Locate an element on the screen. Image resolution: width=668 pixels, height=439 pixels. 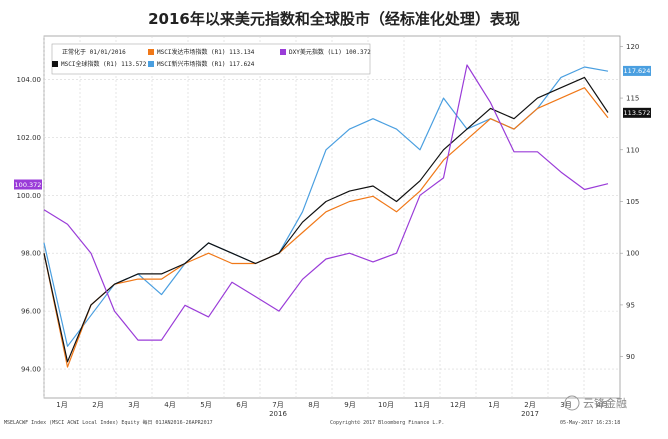
right-axis: 90 95 100 105 110 115 120 is located at coordinates (629, 202).